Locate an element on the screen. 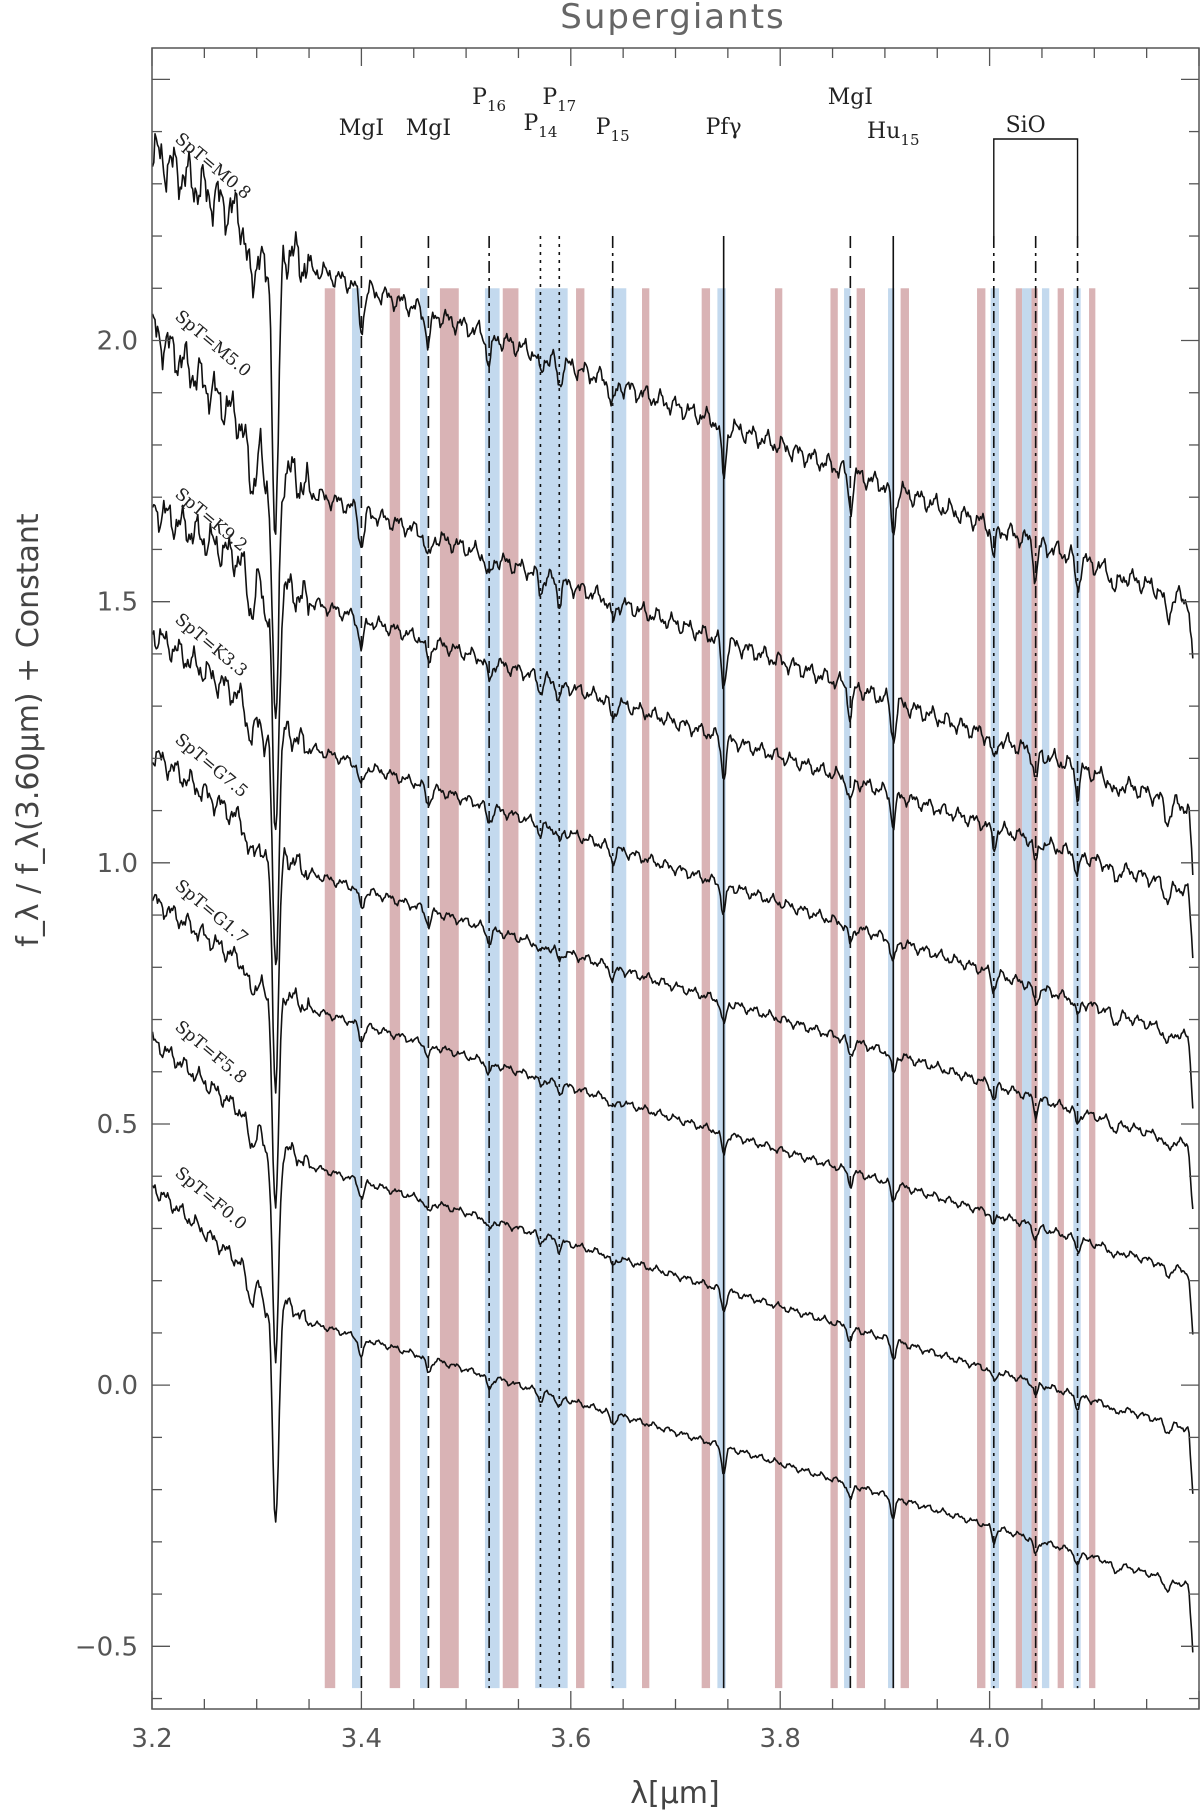 Image resolution: width=1200 pixels, height=1811 pixels. feature-label-sub-2: 16 is located at coordinates (496, 106).